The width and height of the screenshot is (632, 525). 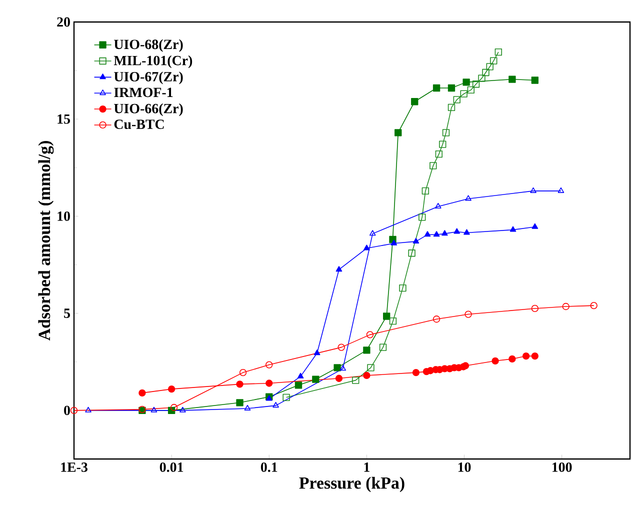 What do you see at coordinates (351, 484) in the screenshot?
I see `x-axis-title: Pressure (kPa)` at bounding box center [351, 484].